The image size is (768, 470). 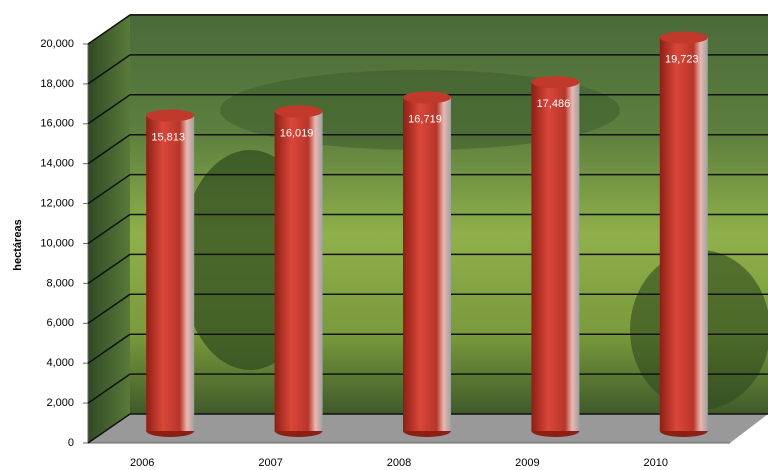 I want to click on x-tick-label: 2006, so click(x=142, y=463).